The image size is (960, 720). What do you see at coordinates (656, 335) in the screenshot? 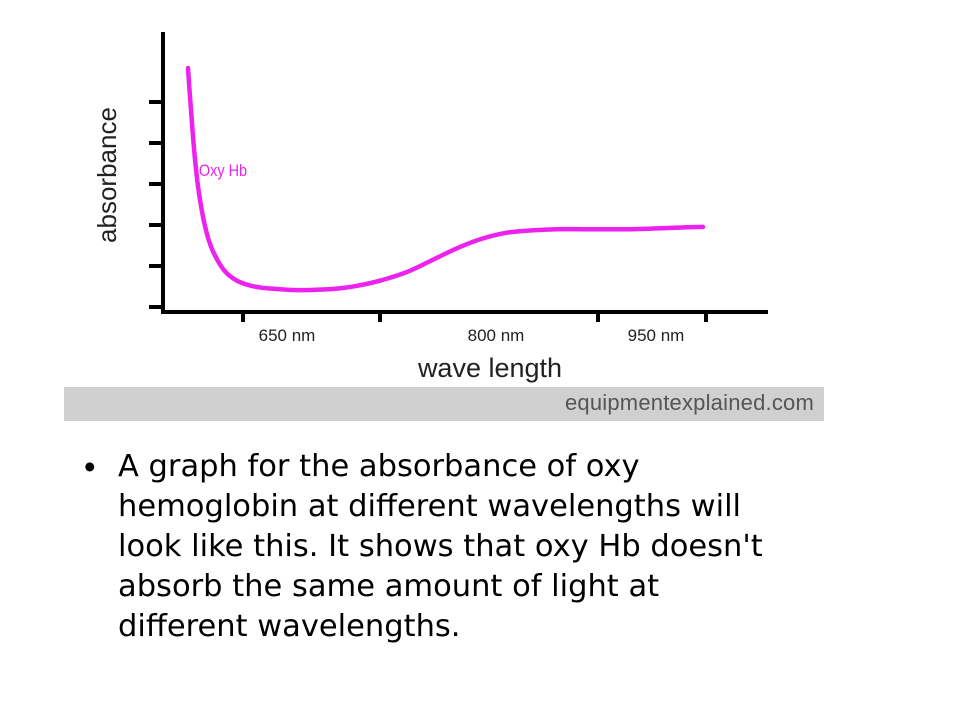
I see `x-tick-label: 950 nm` at bounding box center [656, 335].